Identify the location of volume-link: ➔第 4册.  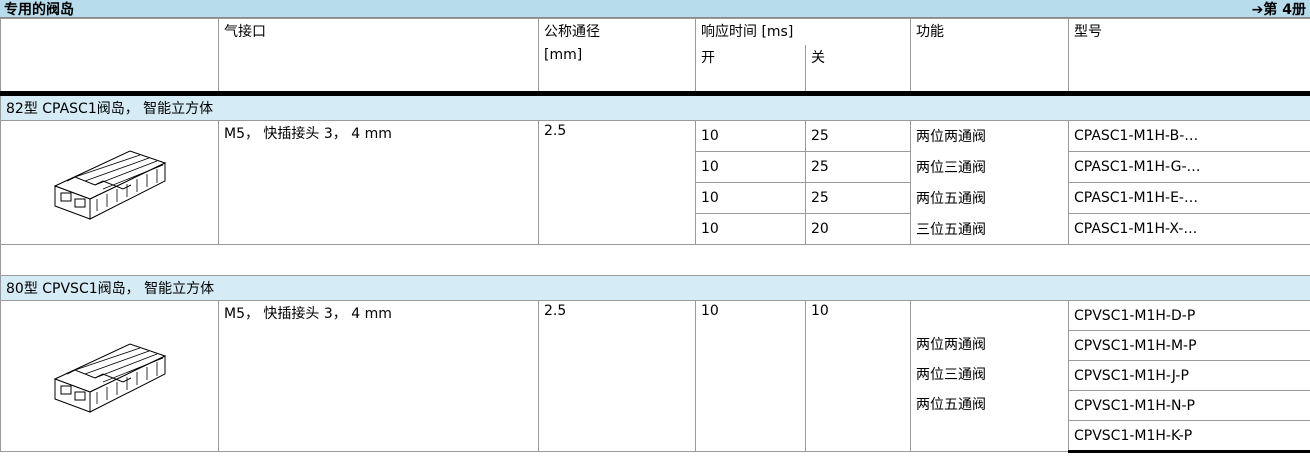
(1278, 9).